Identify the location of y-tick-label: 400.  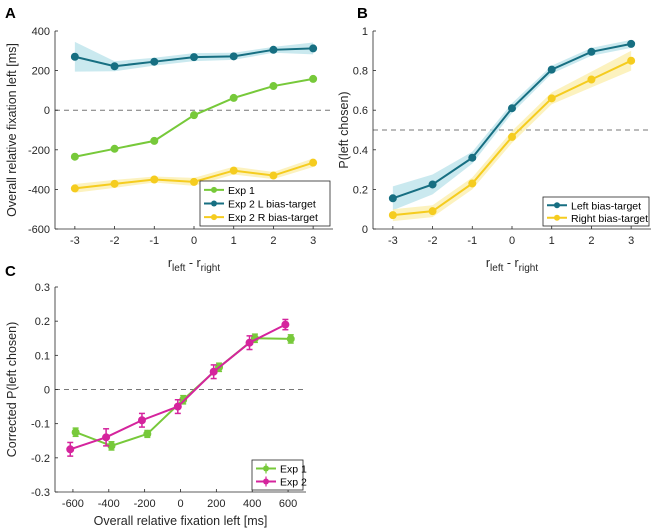
(41, 32).